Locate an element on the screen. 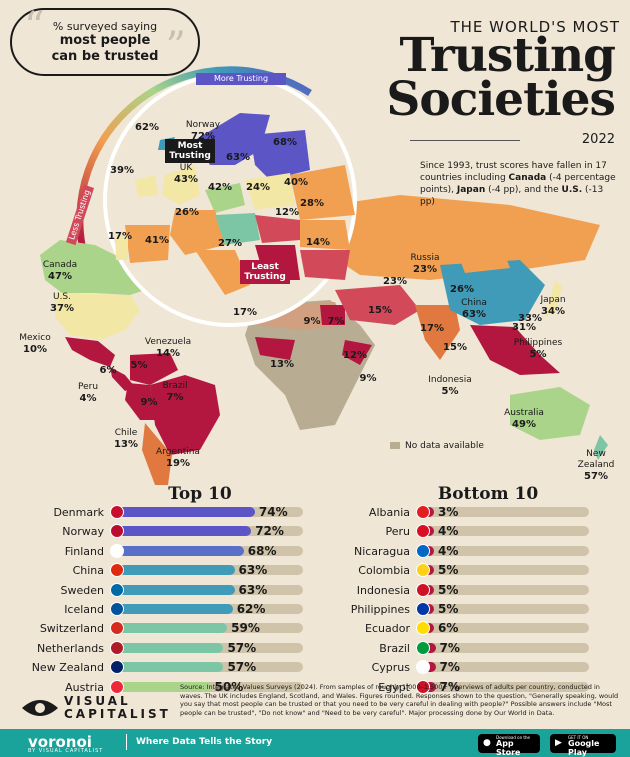  map-label-name: China is located at coordinates (474, 303).